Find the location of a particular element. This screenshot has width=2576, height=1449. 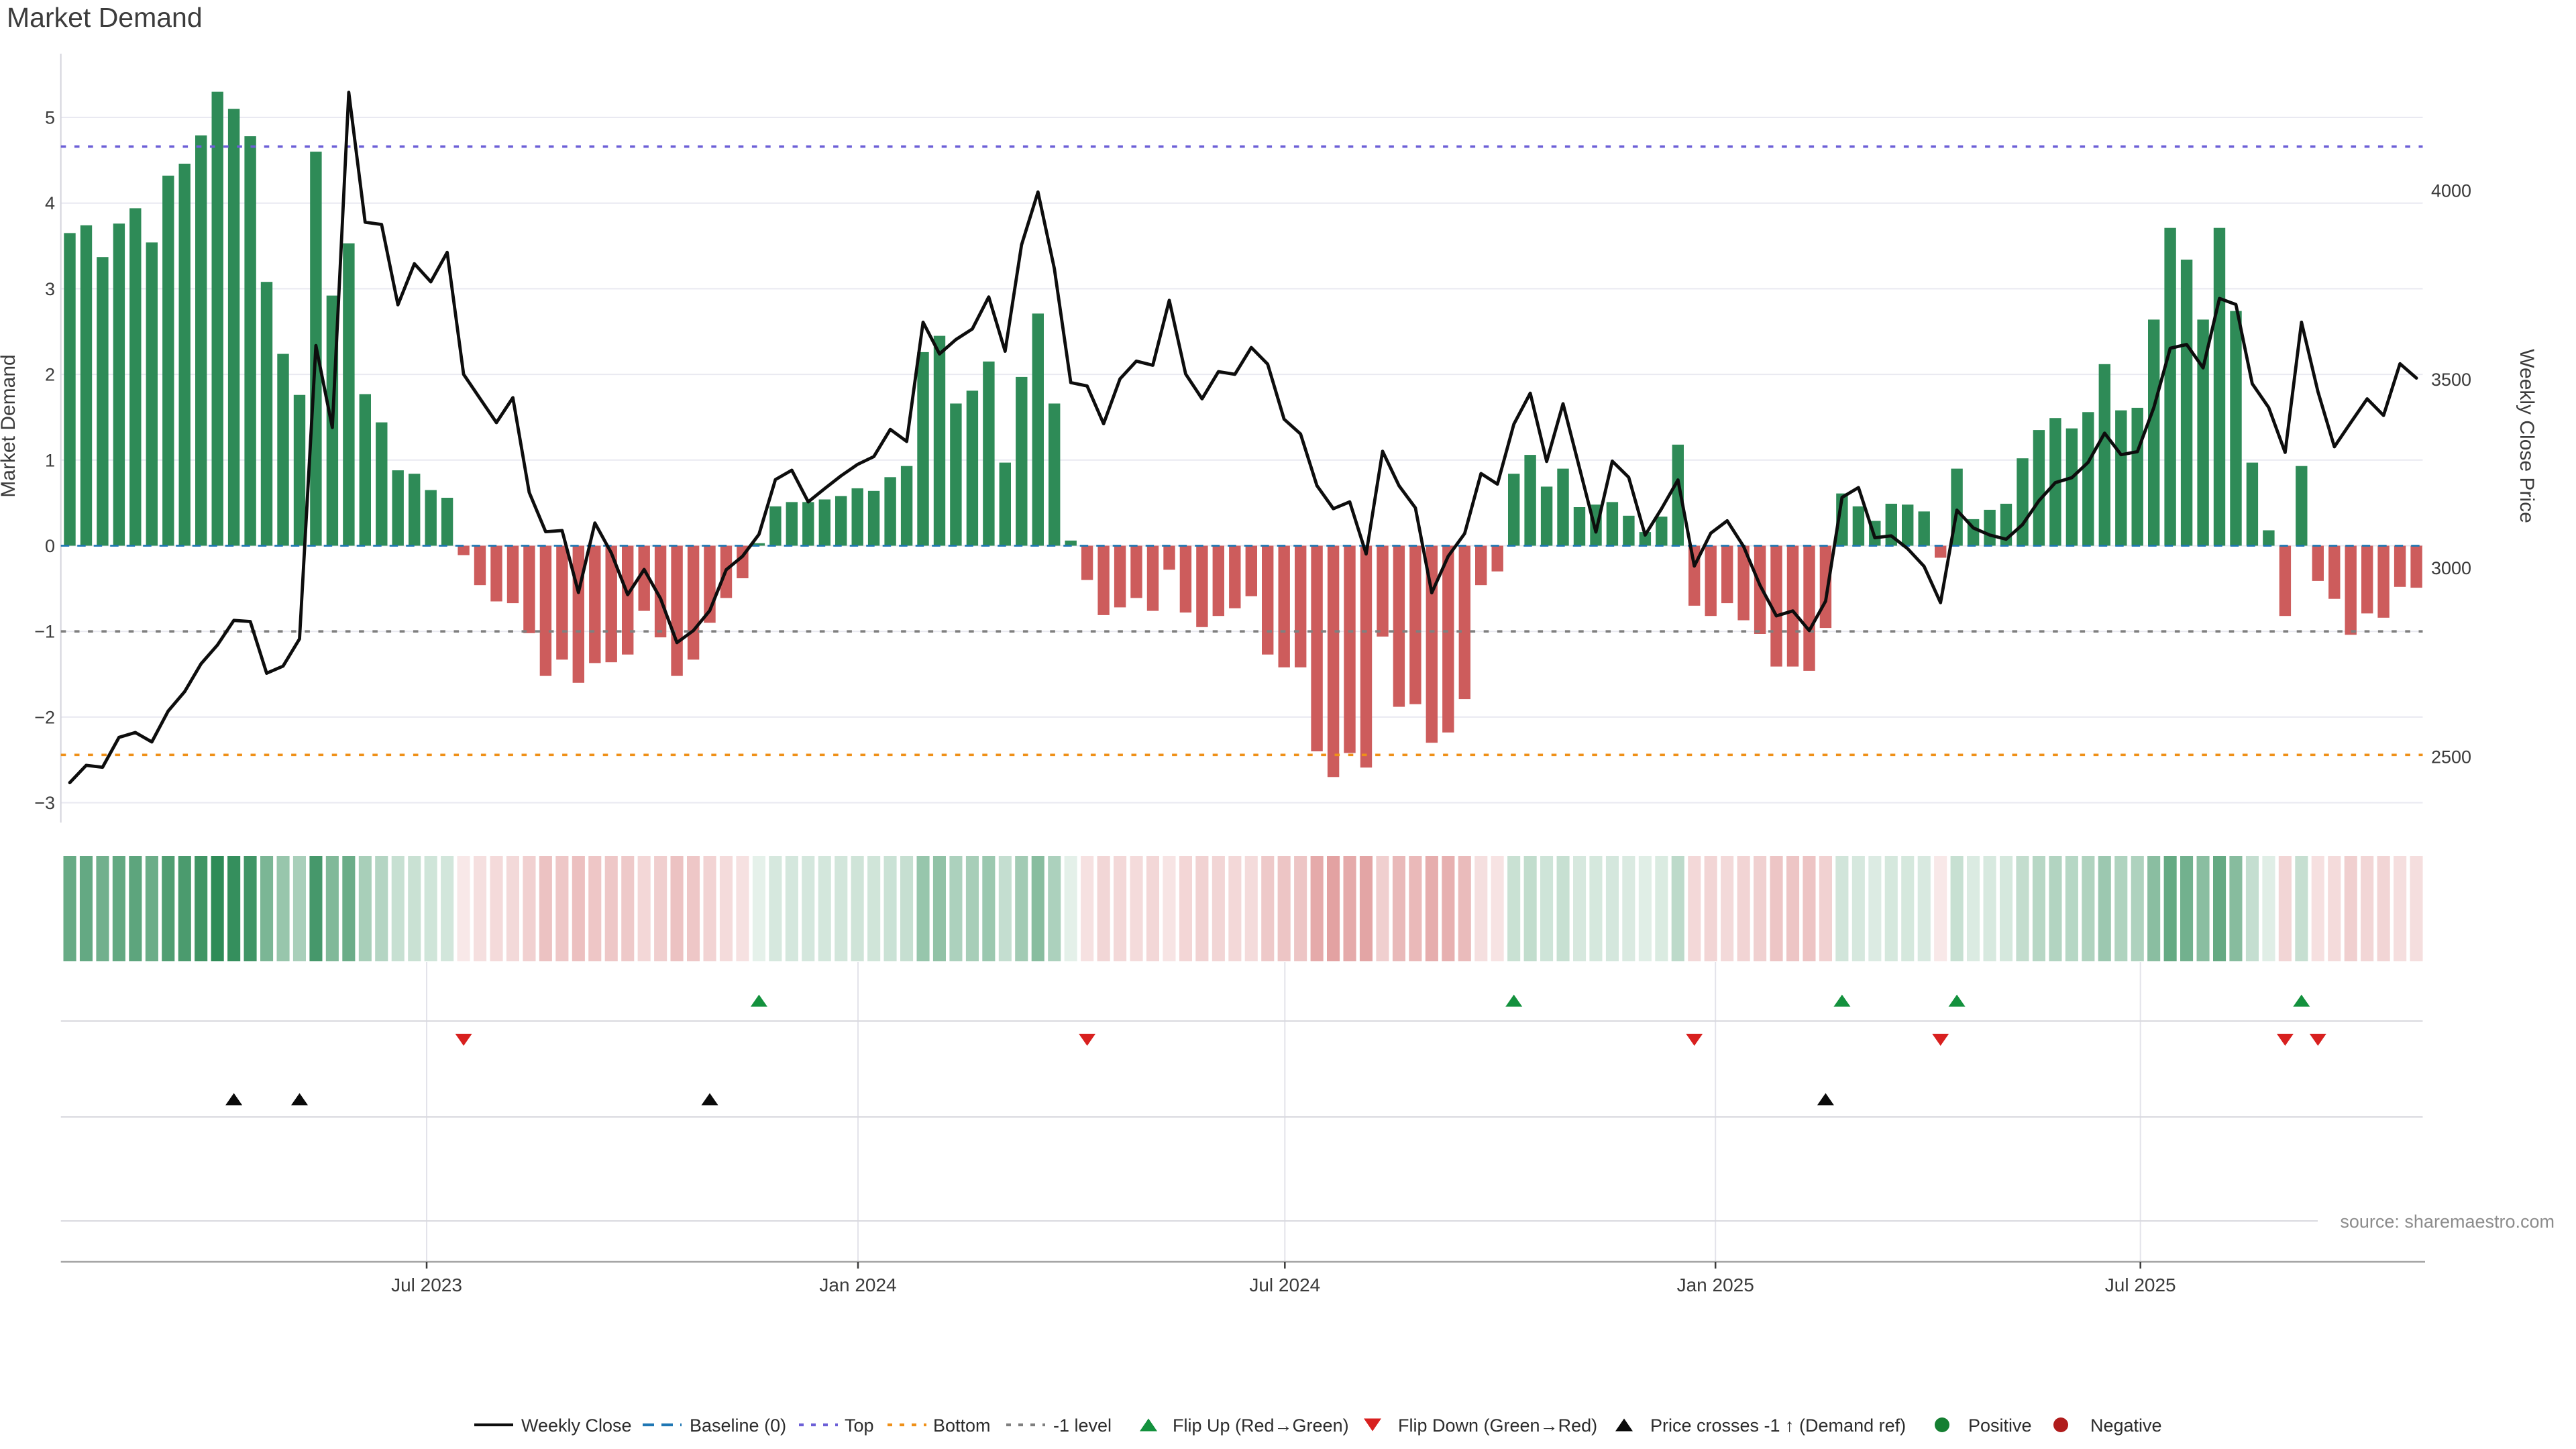

svg-text: Jul 2023 is located at coordinates (426, 1285).